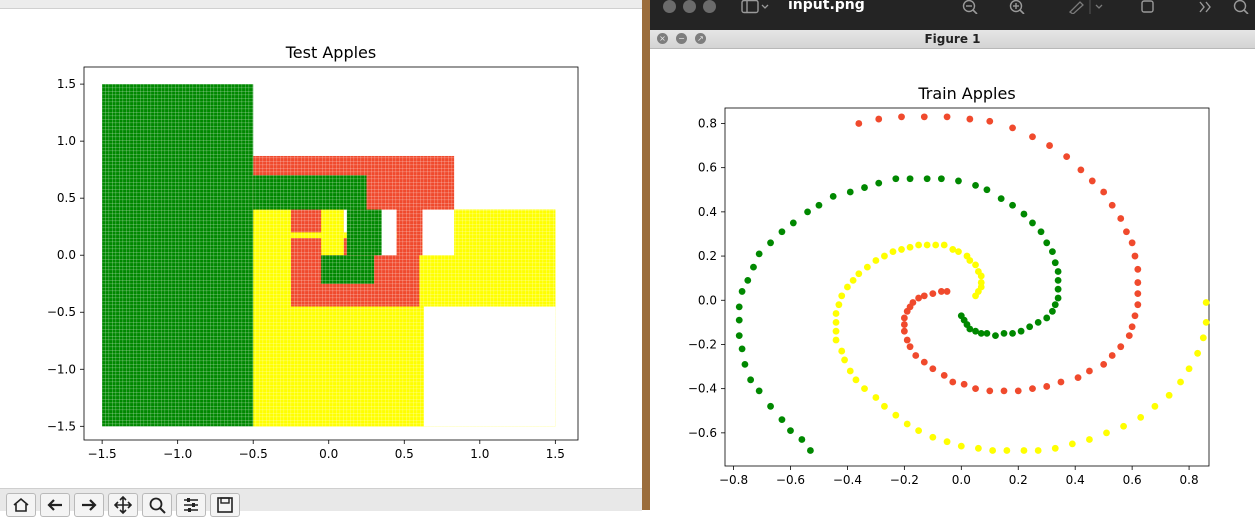 Image resolution: width=1255 pixels, height=517 pixels. What do you see at coordinates (707, 168) in the screenshot?
I see `train-apples-y-tick-label: 0.6` at bounding box center [707, 168].